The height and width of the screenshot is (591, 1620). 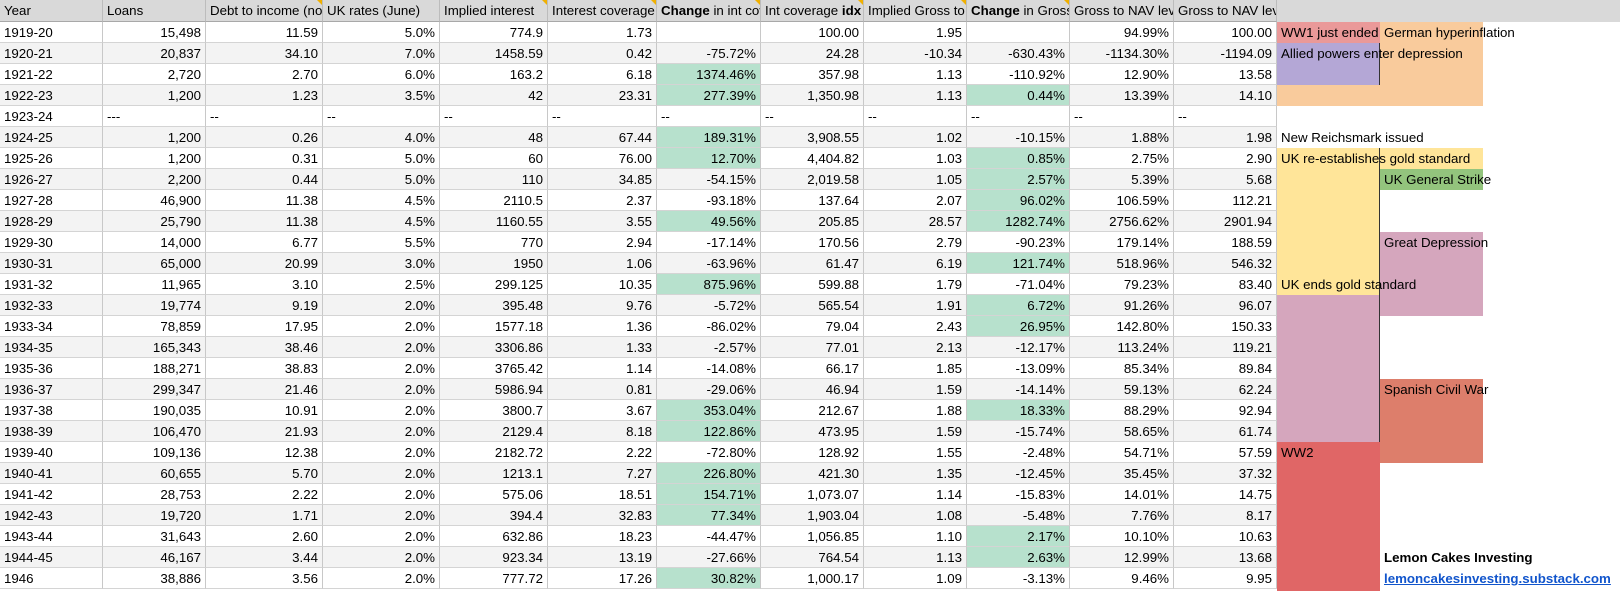 I want to click on table-cell: 3.56, so click(x=264, y=578).